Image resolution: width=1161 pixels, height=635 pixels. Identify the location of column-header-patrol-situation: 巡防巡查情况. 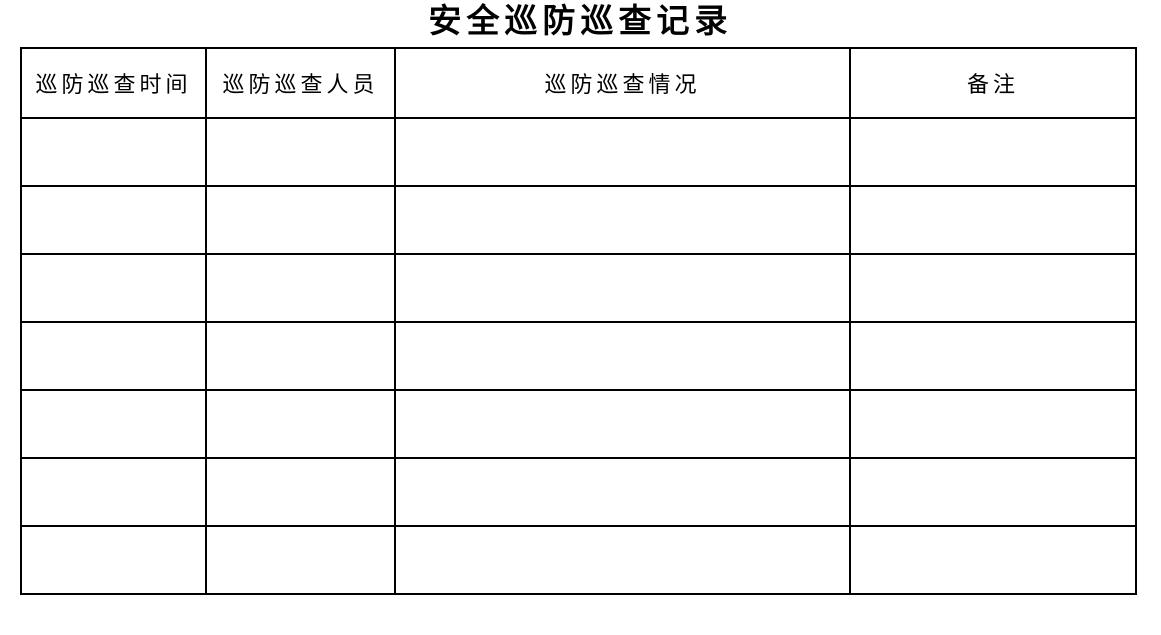
(622, 83).